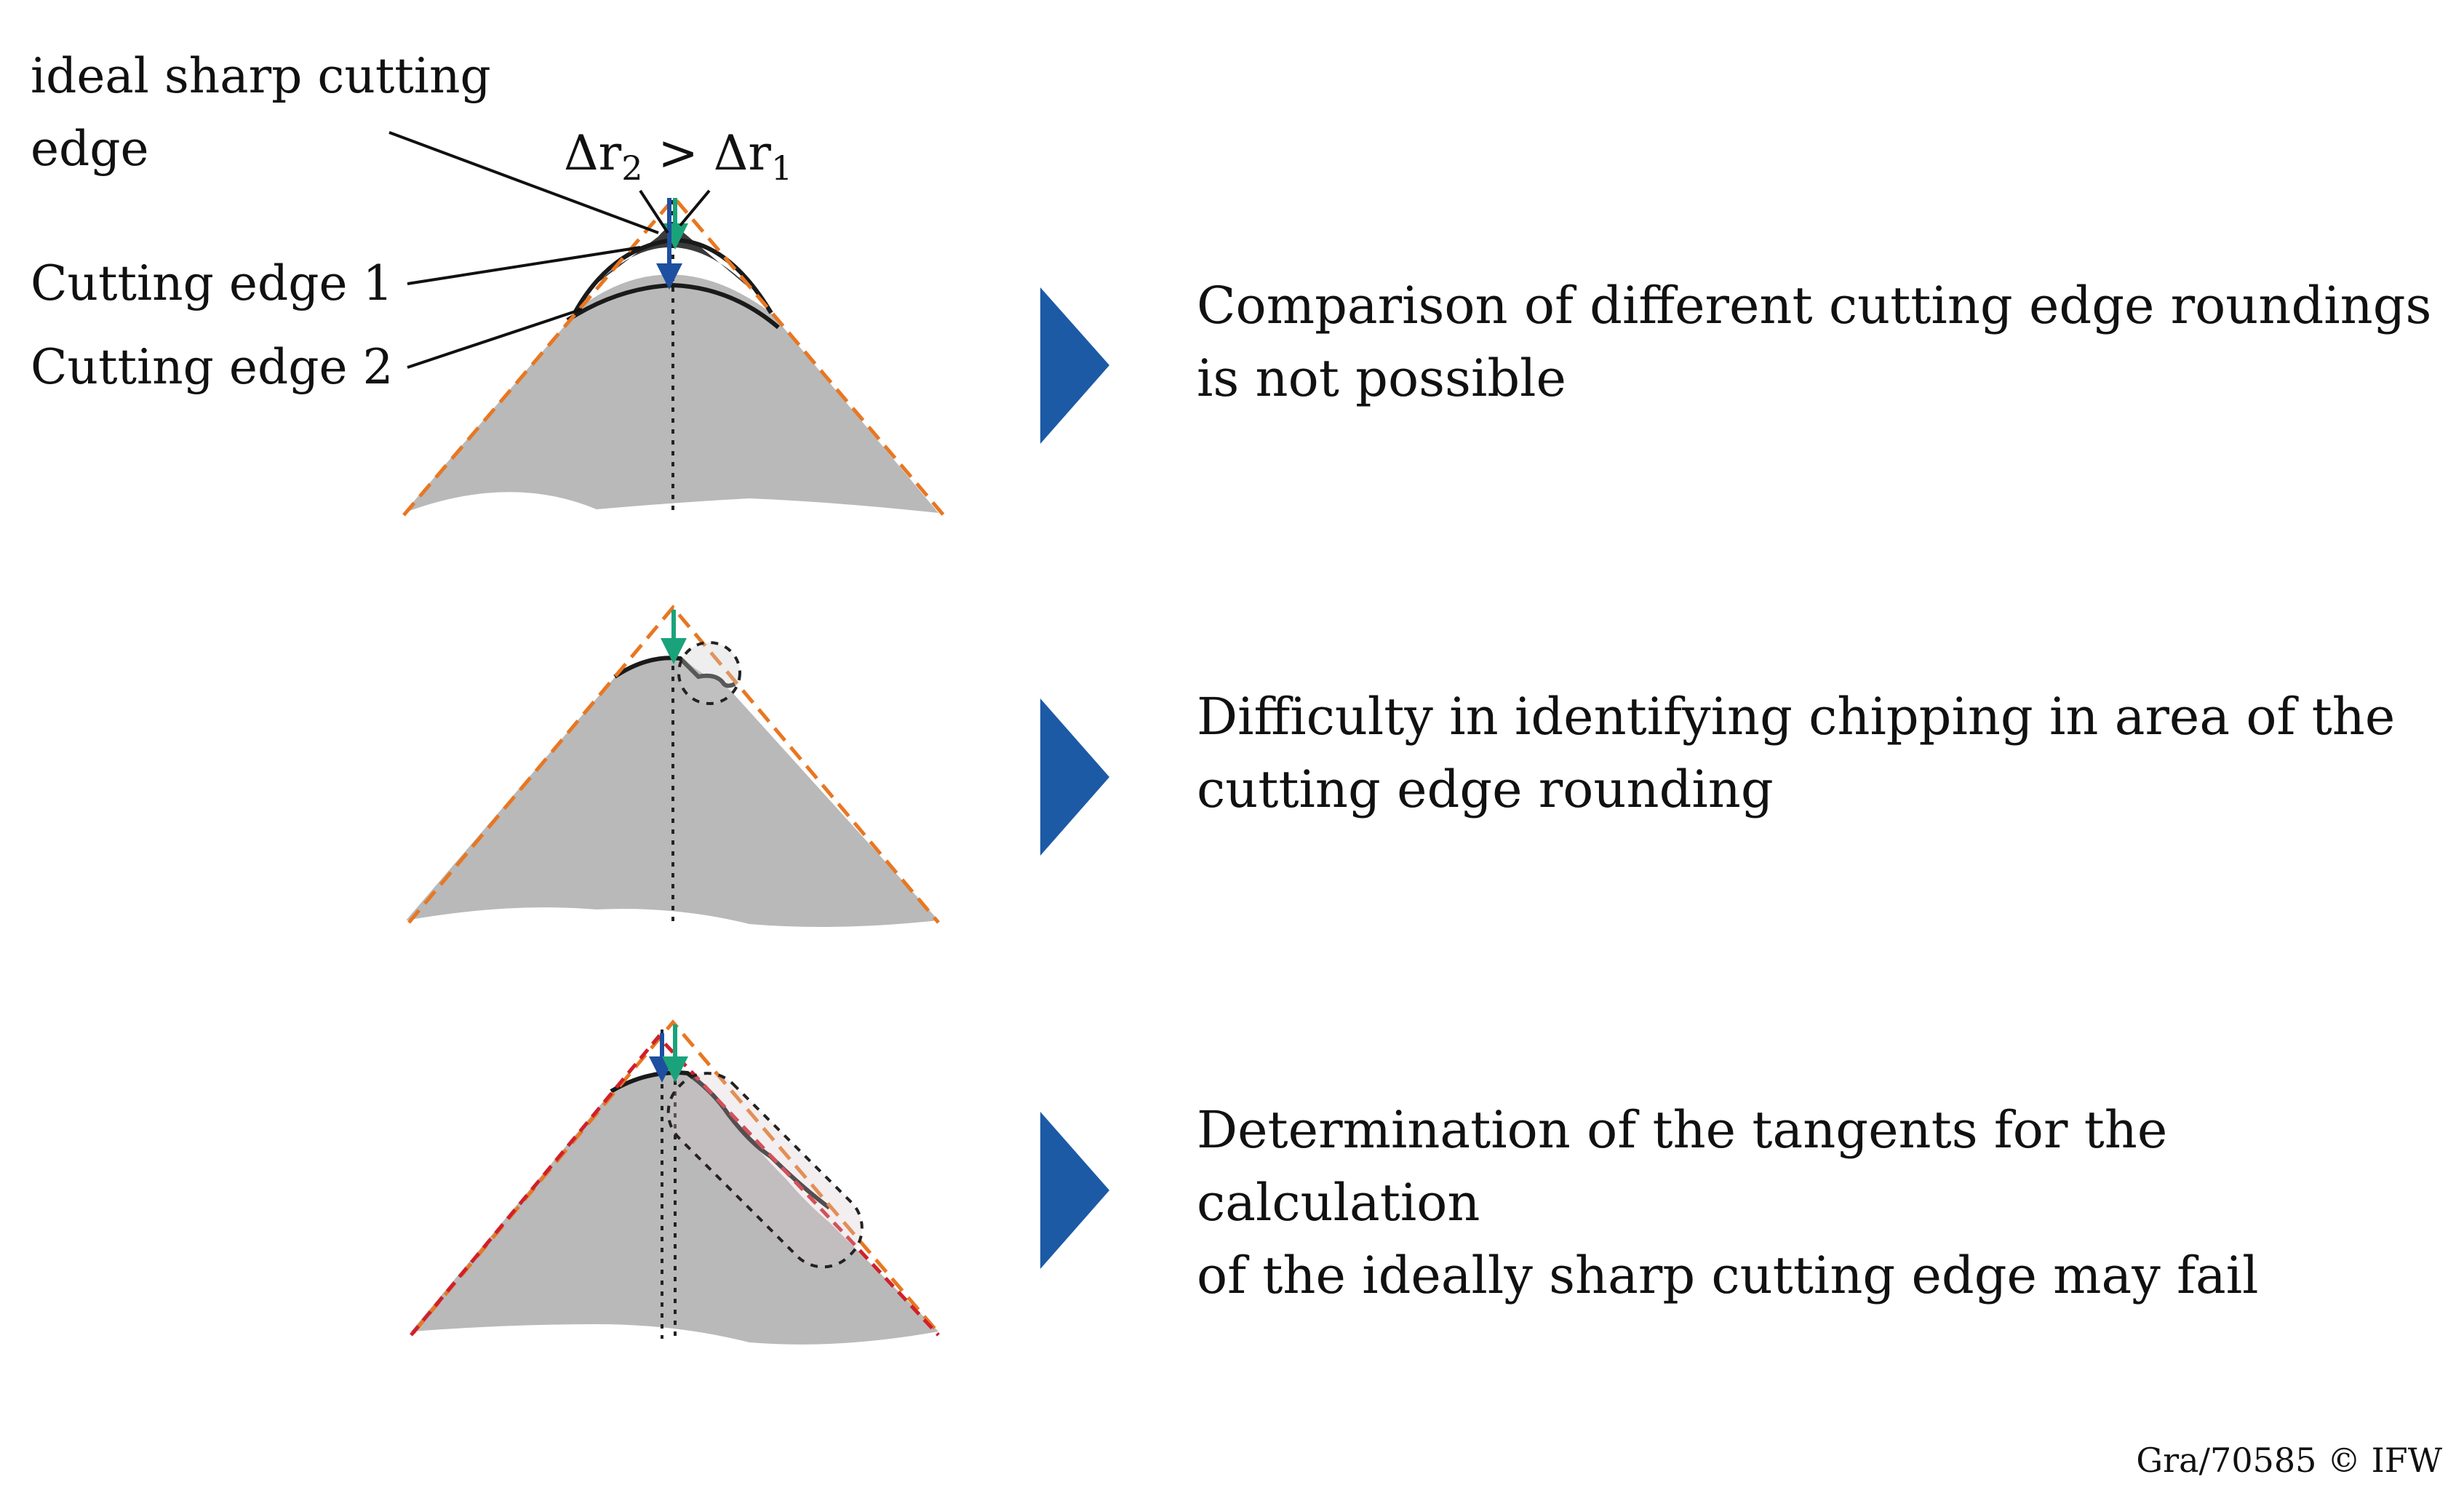  I want to click on label-cutting-edge-2: Cutting edge 2, so click(212, 367).